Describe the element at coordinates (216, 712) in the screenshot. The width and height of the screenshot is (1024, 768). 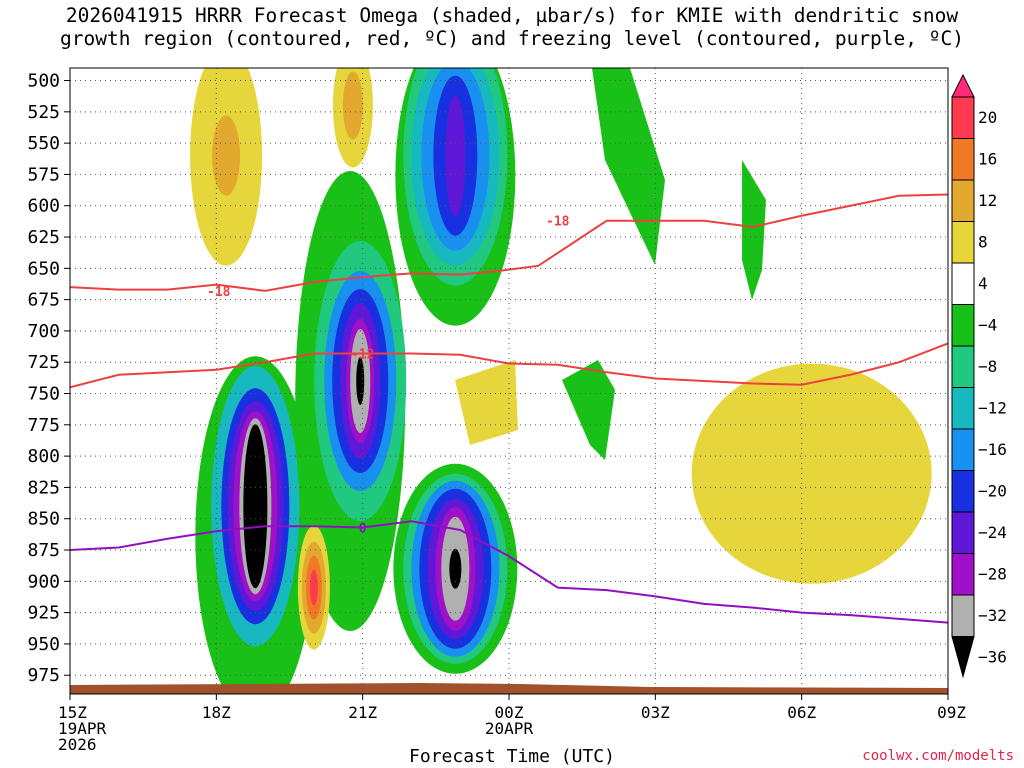
I see `x-tick-label-3: 18Z` at that location.